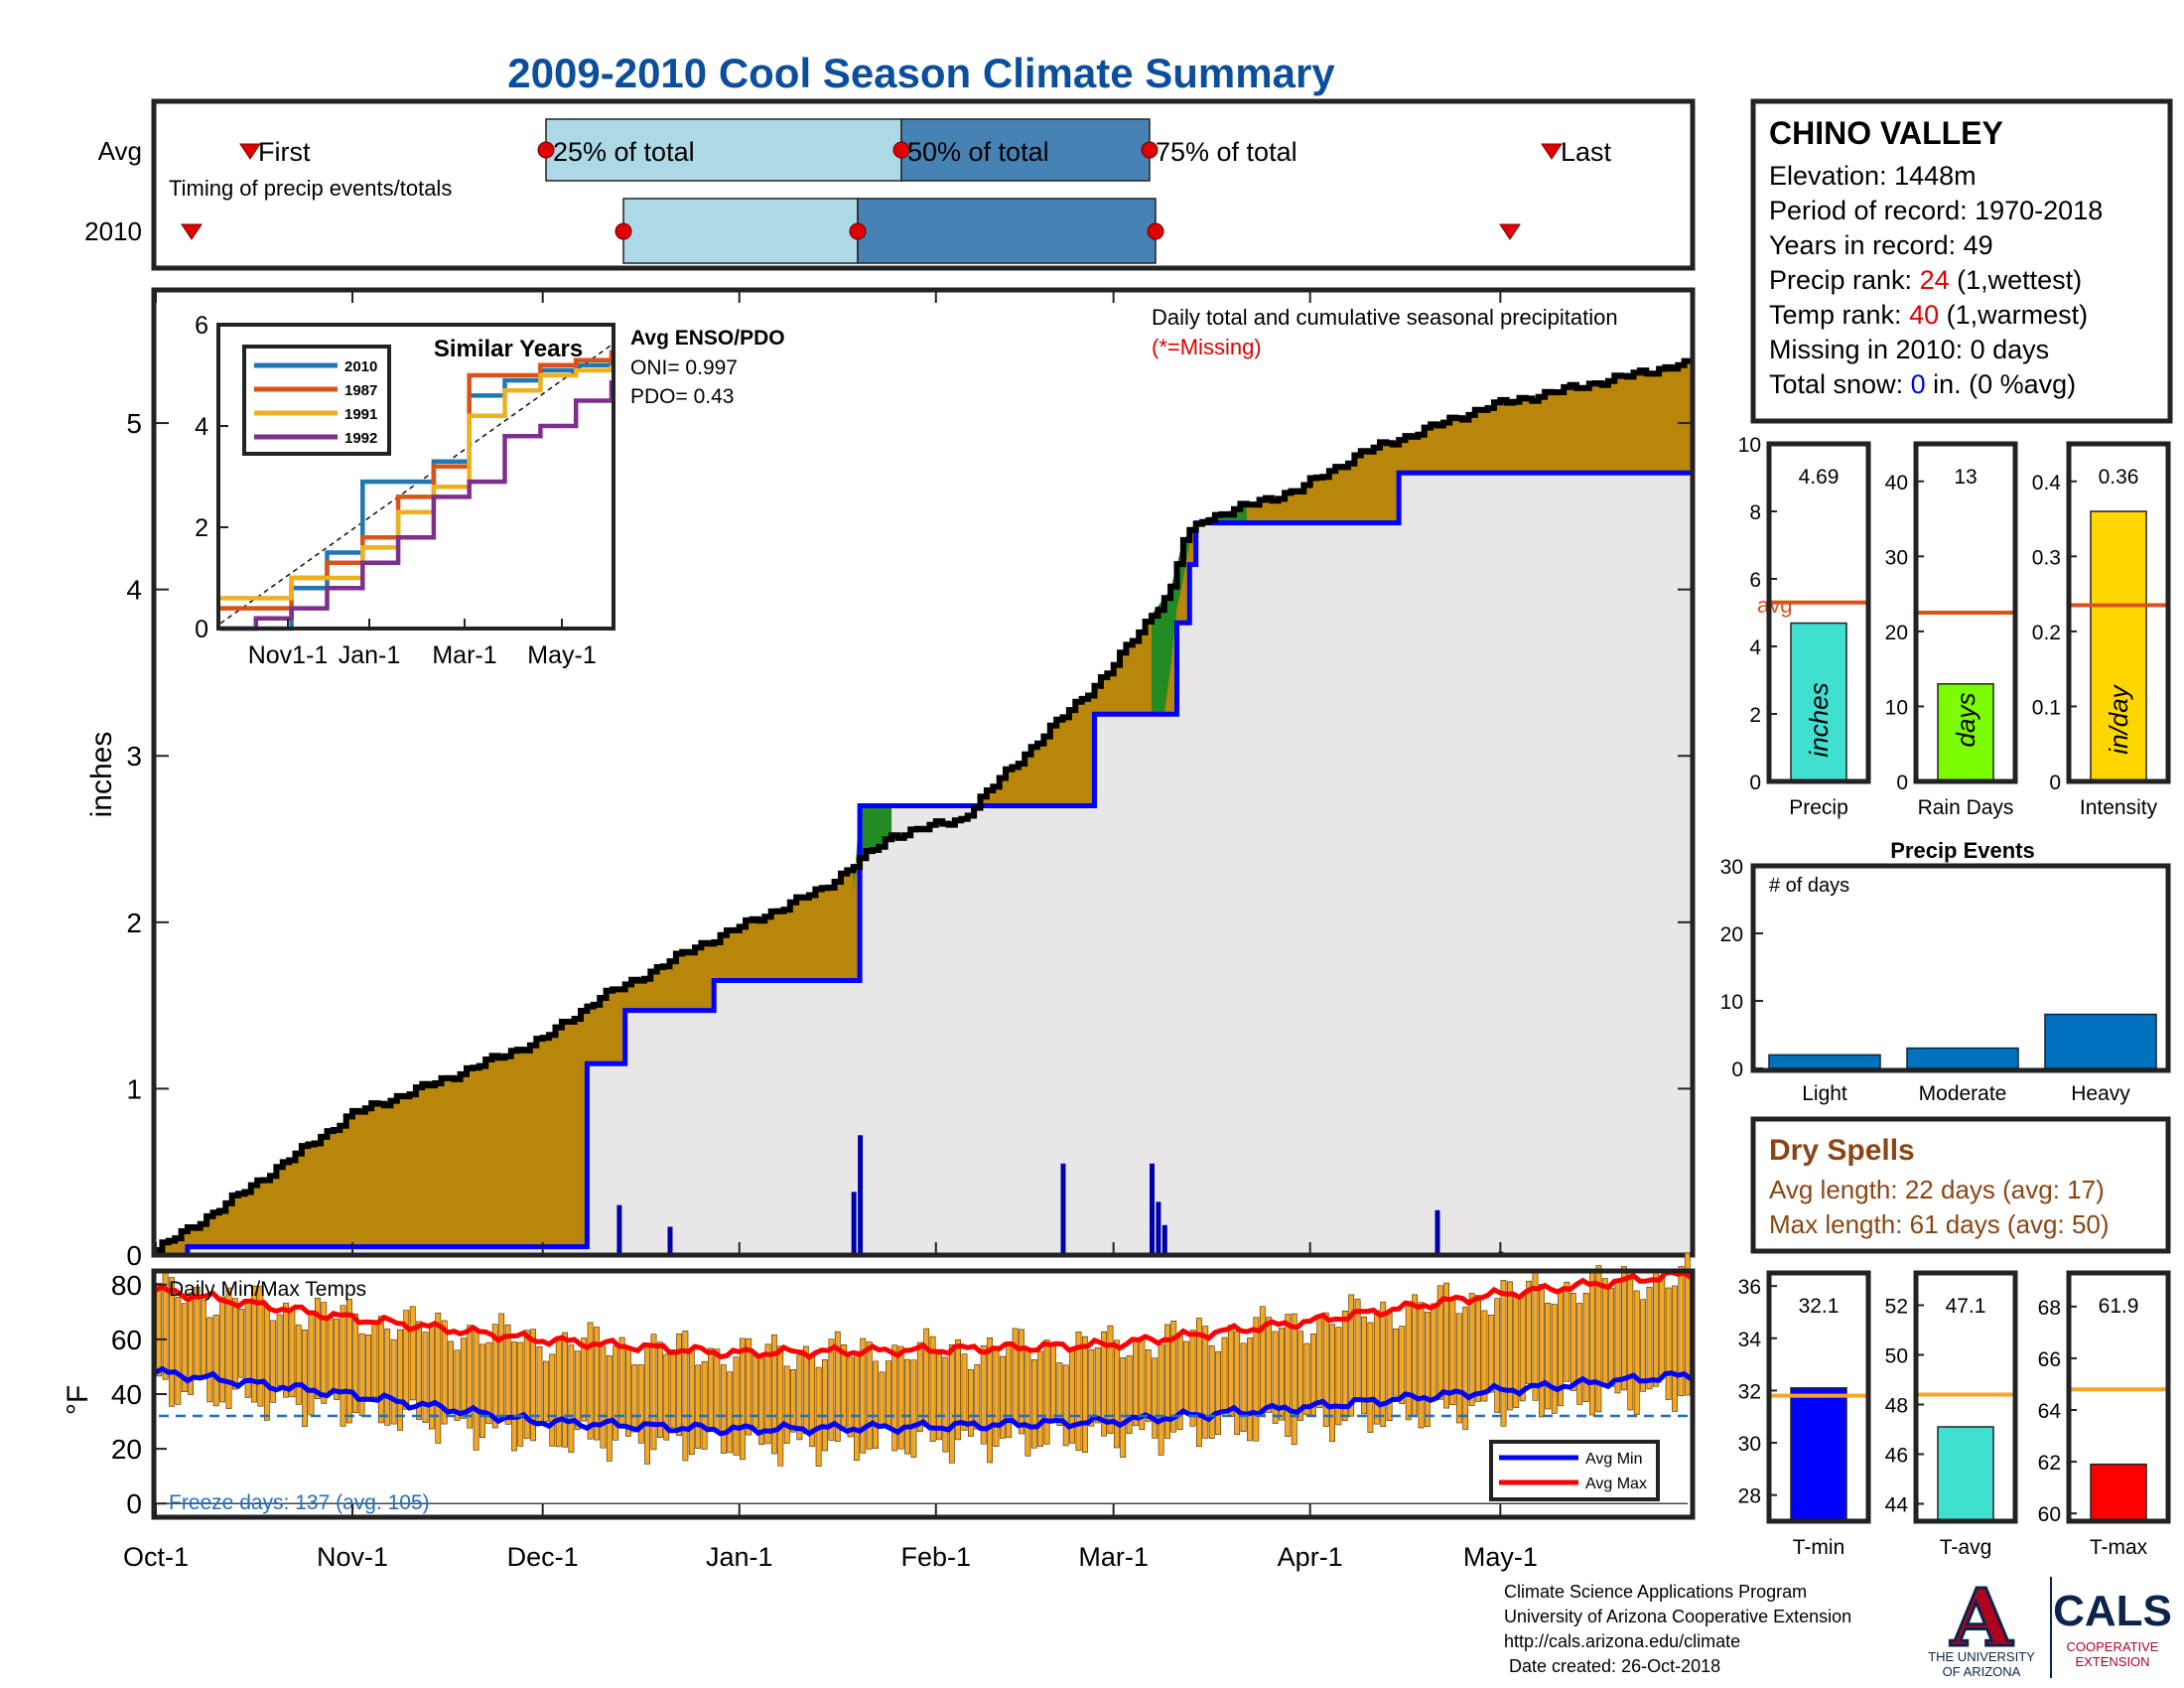 The image size is (2184, 1688). What do you see at coordinates (1965, 1474) in the screenshot?
I see `mini-panel-bar` at bounding box center [1965, 1474].